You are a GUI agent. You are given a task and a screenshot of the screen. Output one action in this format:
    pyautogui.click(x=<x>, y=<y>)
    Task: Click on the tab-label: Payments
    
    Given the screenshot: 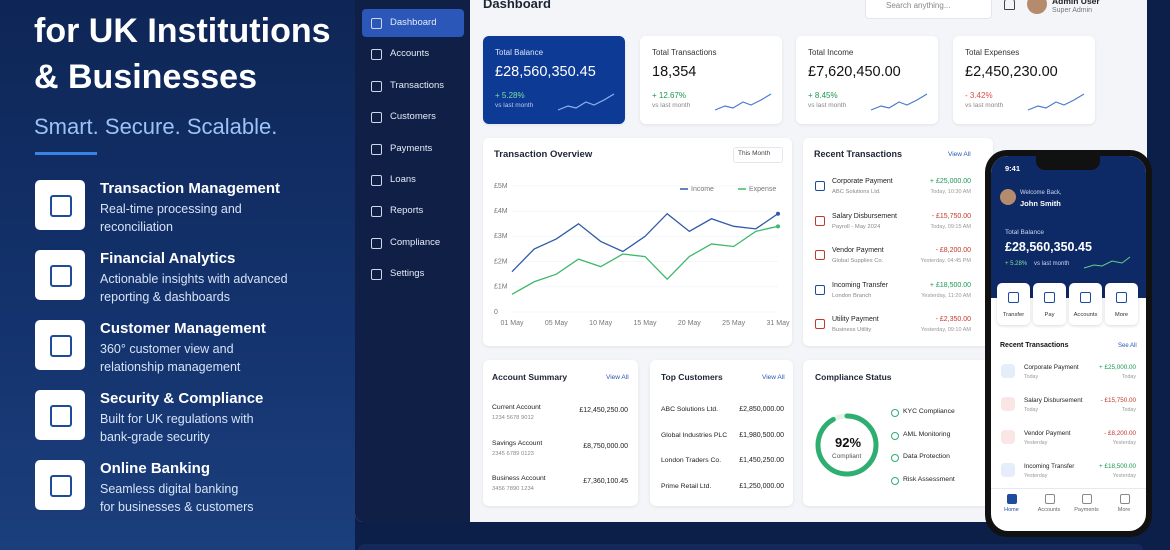 What is the action you would take?
    pyautogui.click(x=1086, y=510)
    